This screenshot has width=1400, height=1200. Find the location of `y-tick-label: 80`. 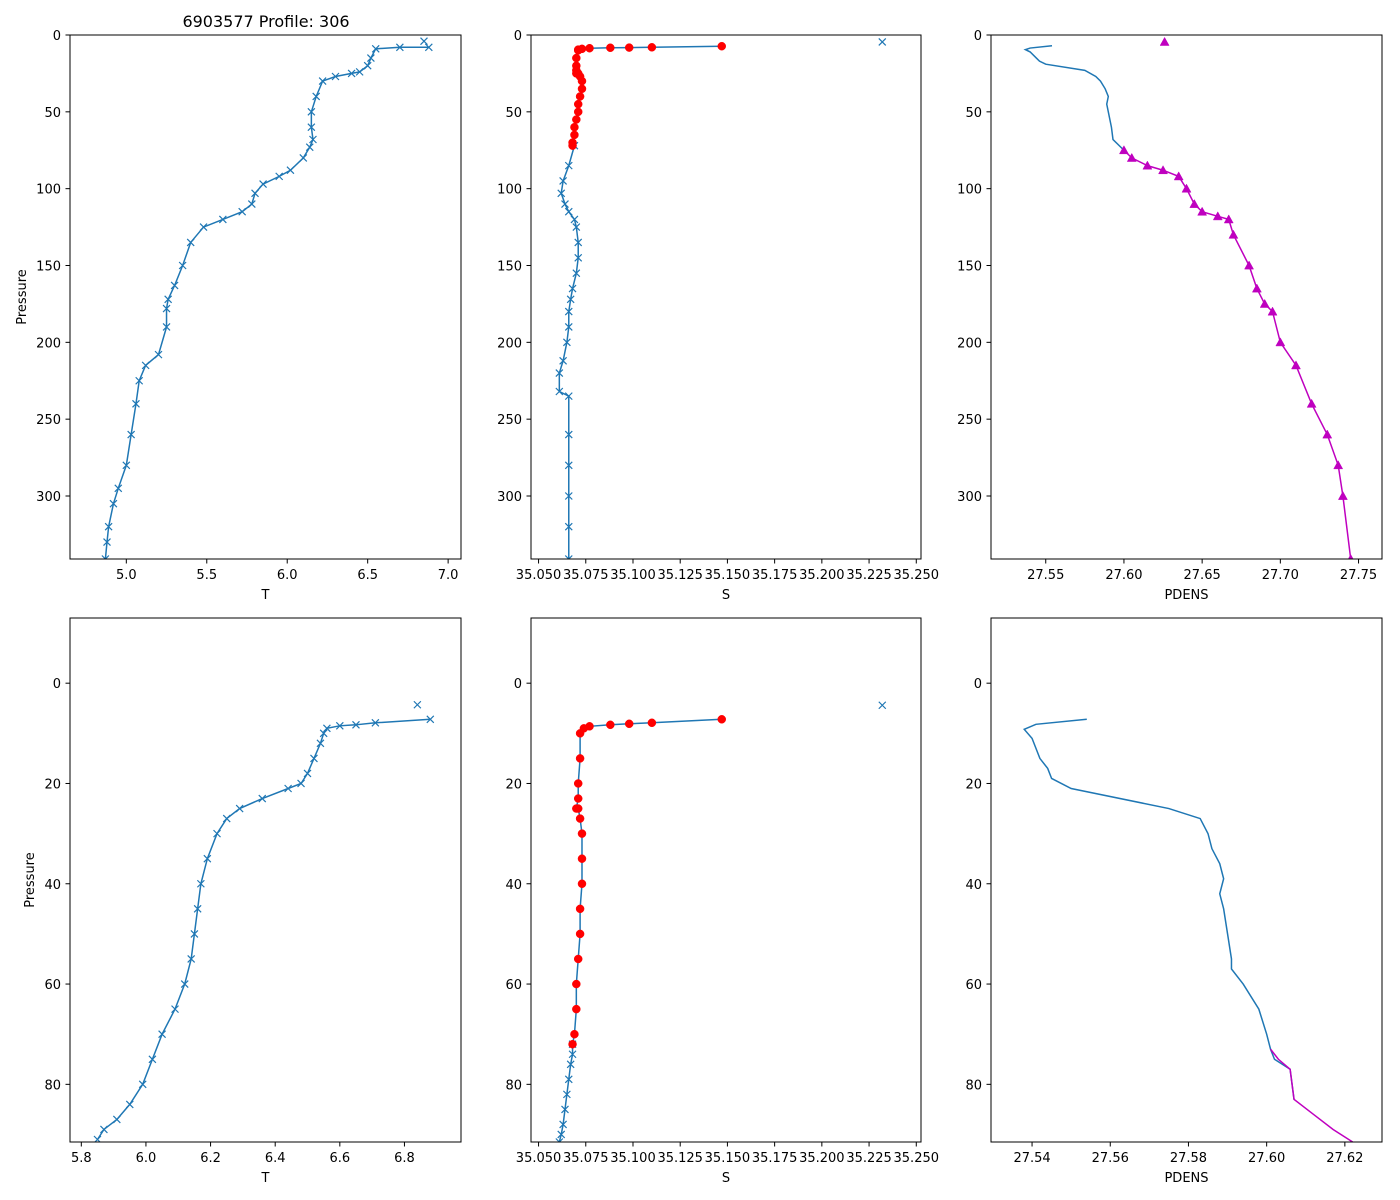

y-tick-label: 80 is located at coordinates (973, 1085).